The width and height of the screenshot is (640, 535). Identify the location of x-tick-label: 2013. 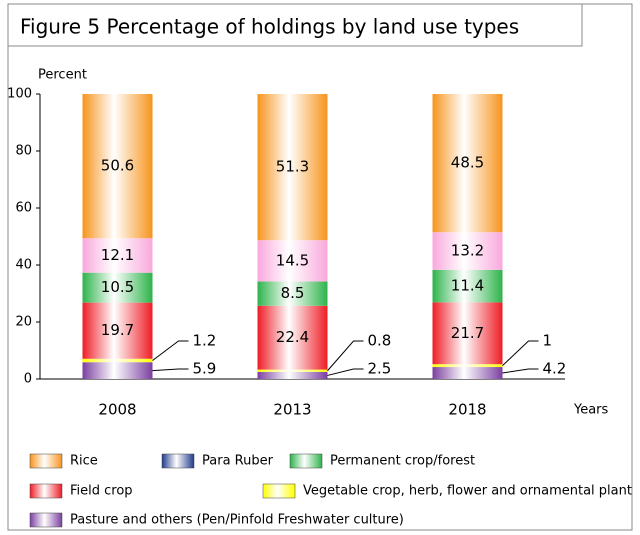
(292, 410).